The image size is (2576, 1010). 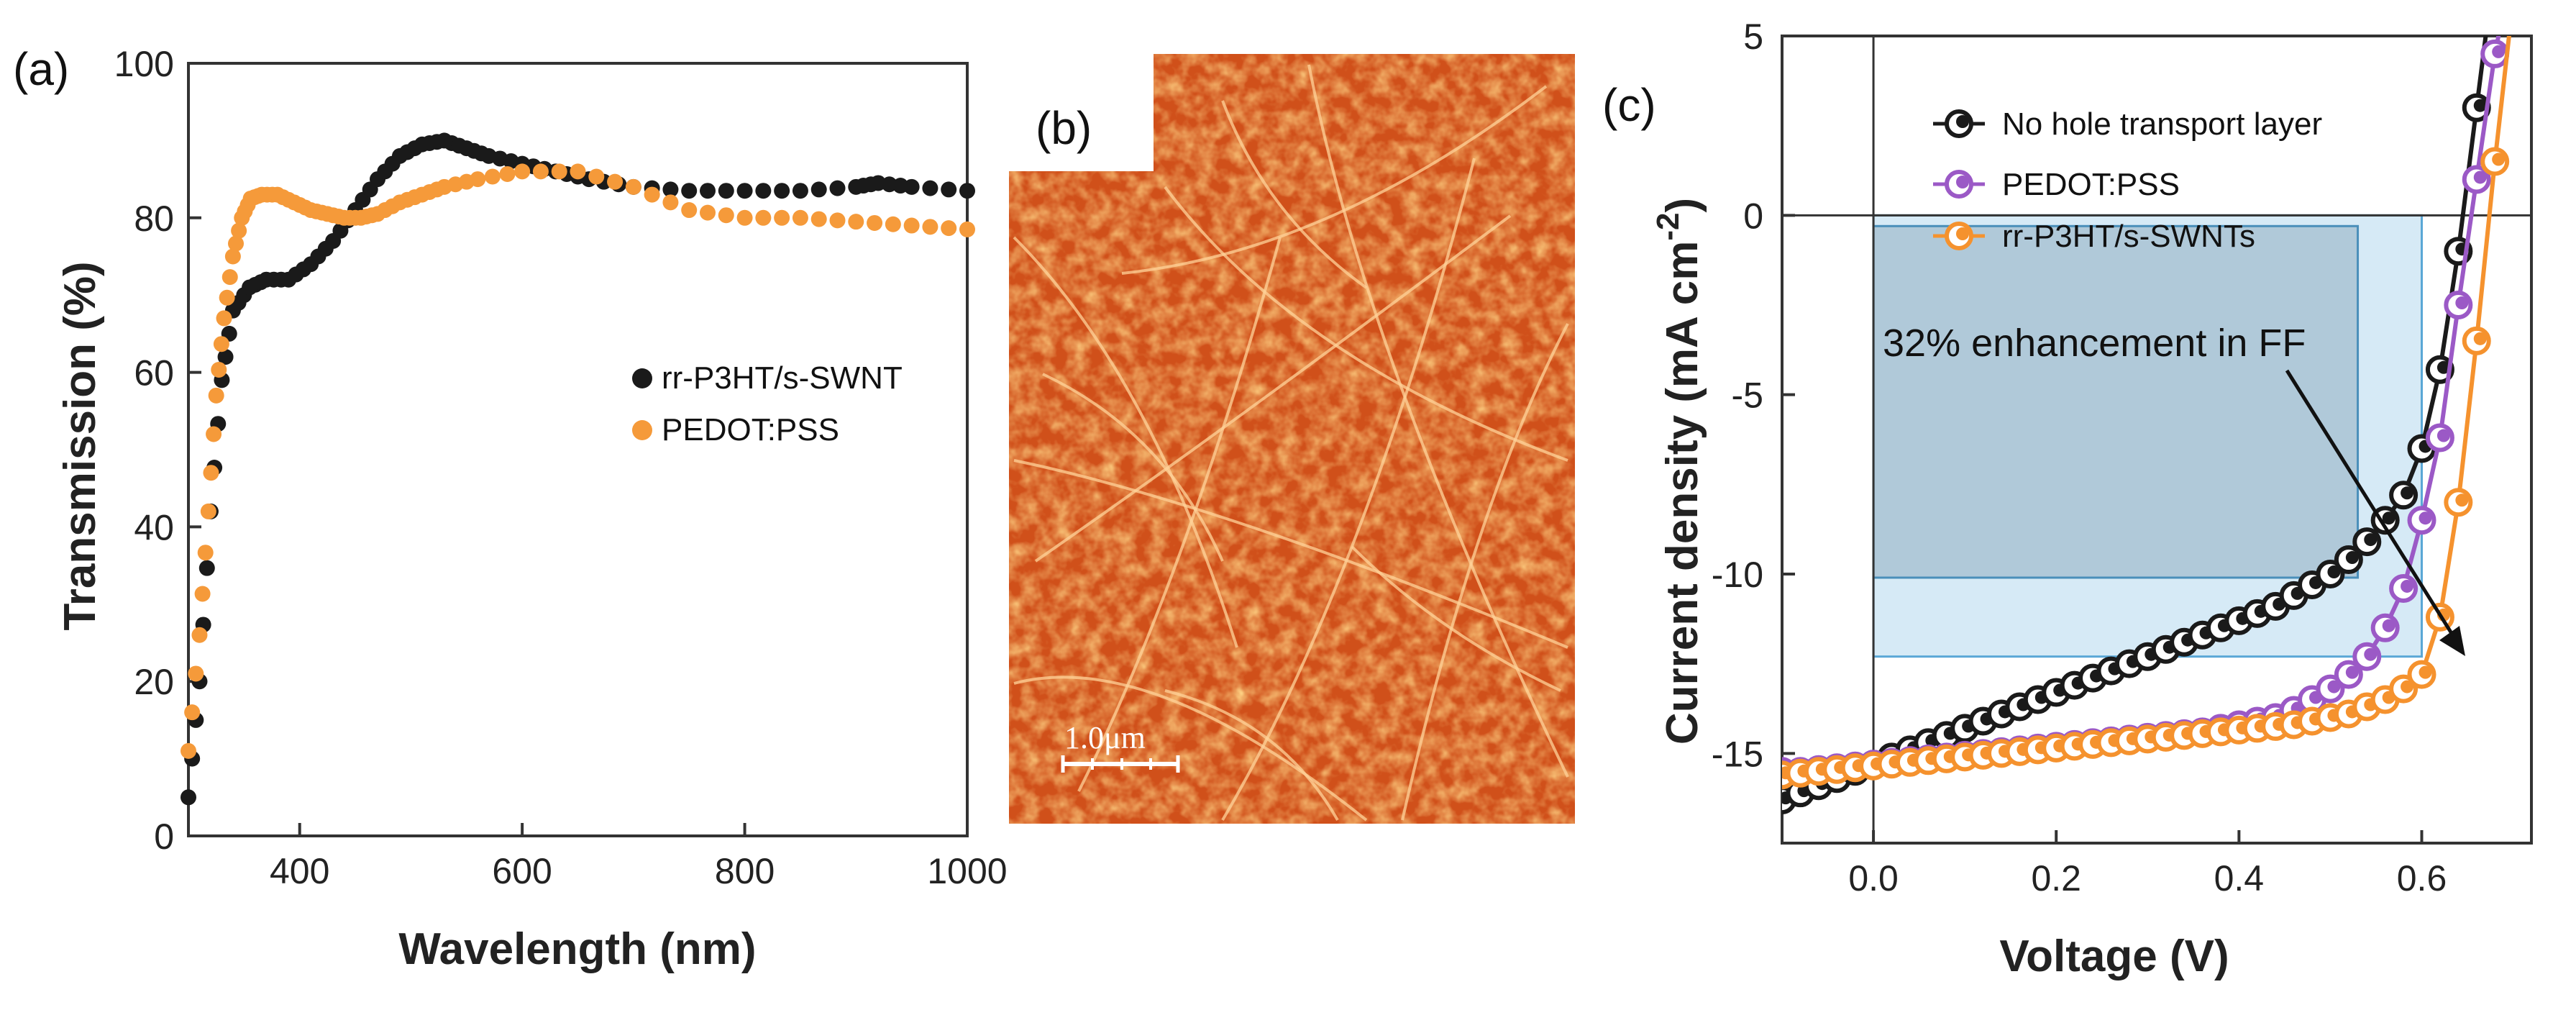 I want to click on c-arrow-head, so click(x=2452, y=641).